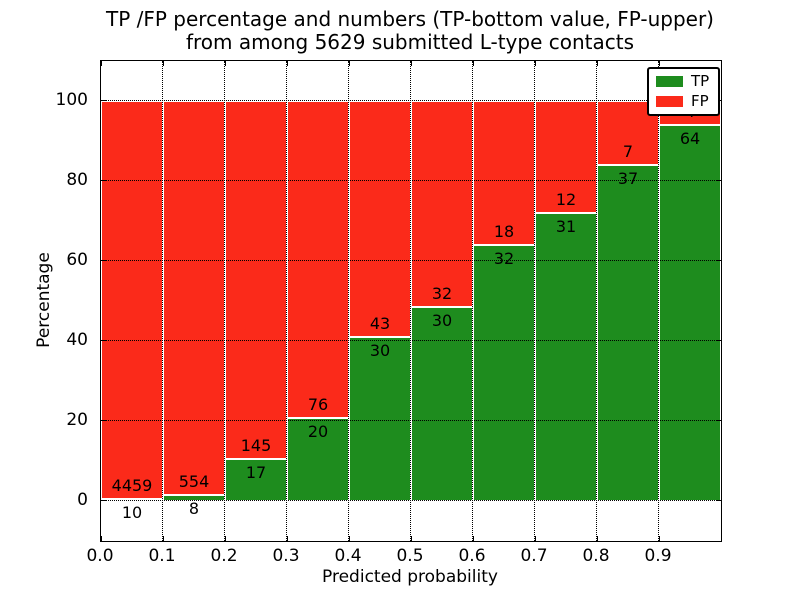  Describe the element at coordinates (410, 556) in the screenshot. I see `x-tick-label: 0.5` at that location.